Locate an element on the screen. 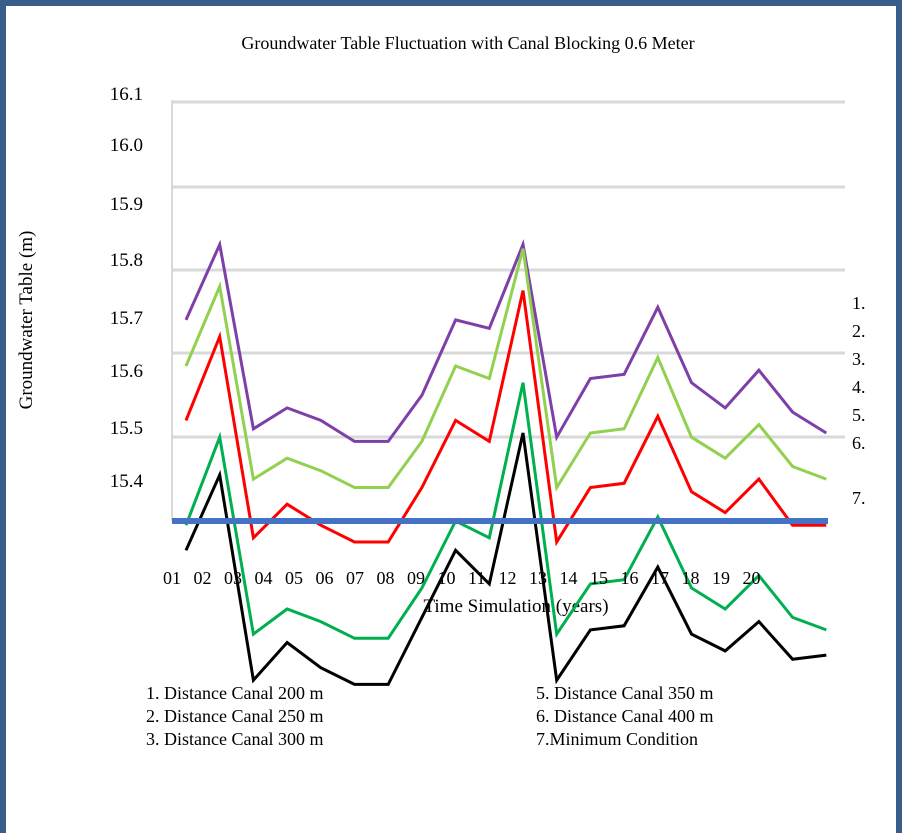 The width and height of the screenshot is (902, 833). y-tick-label: 15.5 is located at coordinates (126, 428).